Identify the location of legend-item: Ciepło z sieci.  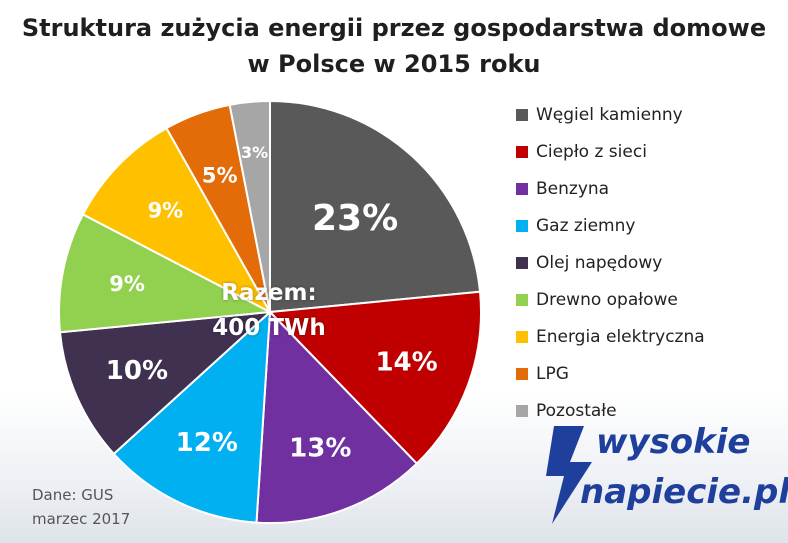
(610, 151).